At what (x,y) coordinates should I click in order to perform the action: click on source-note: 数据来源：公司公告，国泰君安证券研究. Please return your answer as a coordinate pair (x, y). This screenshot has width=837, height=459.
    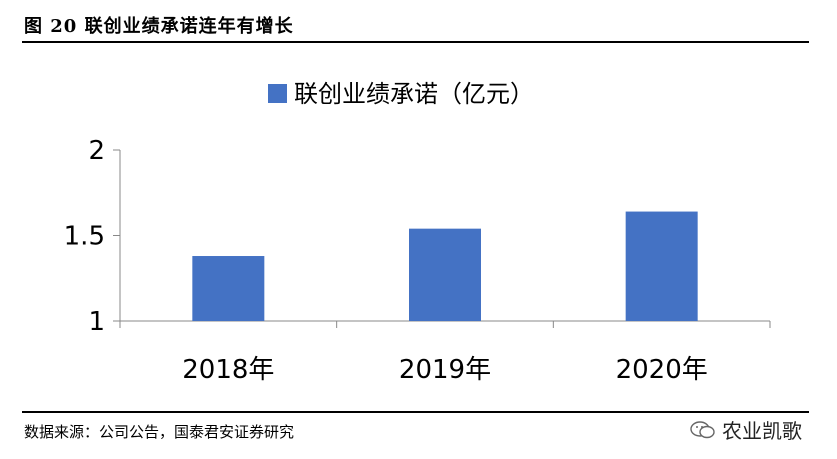
    Looking at the image, I should click on (159, 432).